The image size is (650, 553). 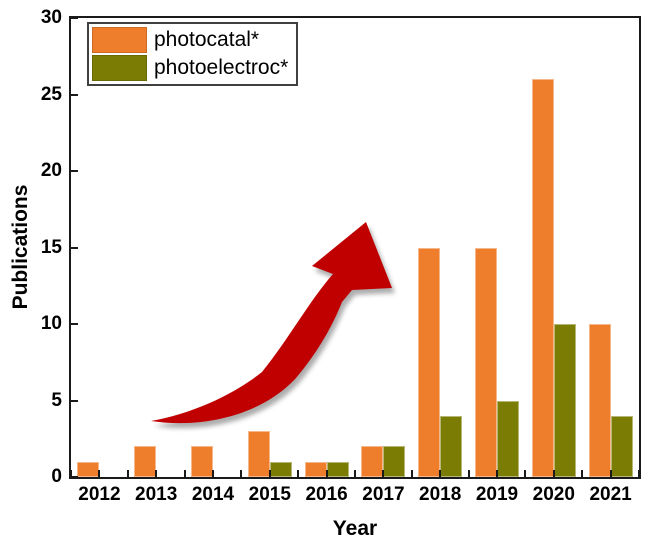 I want to click on bar-photocatal-2019, so click(x=486, y=362).